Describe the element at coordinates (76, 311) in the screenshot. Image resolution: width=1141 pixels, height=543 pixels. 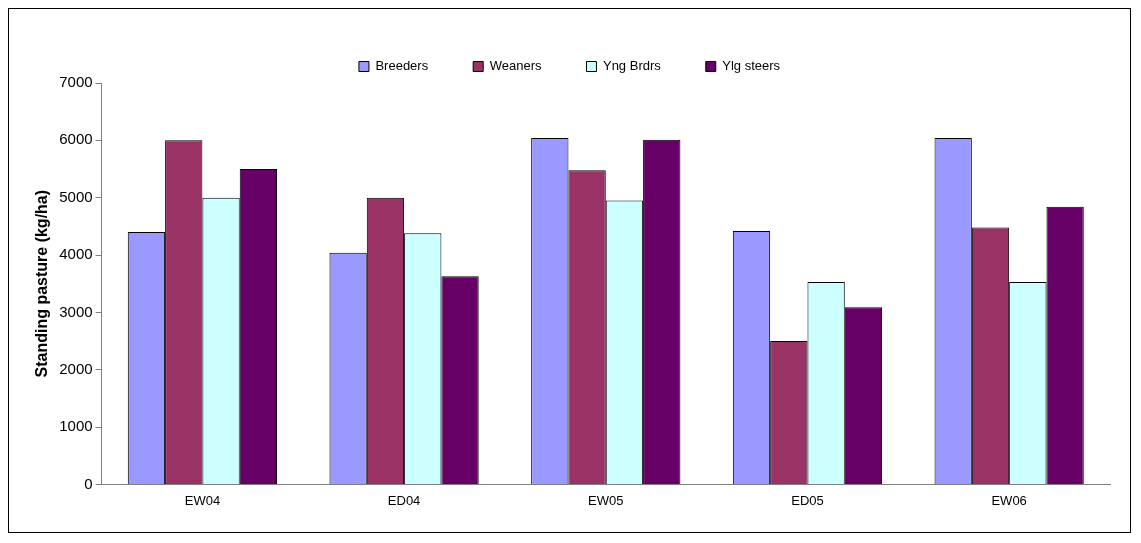
I see `y-tick-label: 3000` at that location.